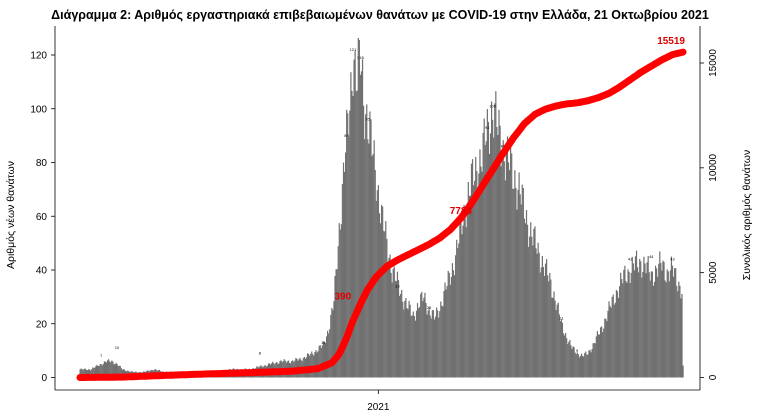  I want to click on bar-value-label: 12, so click(323, 343).